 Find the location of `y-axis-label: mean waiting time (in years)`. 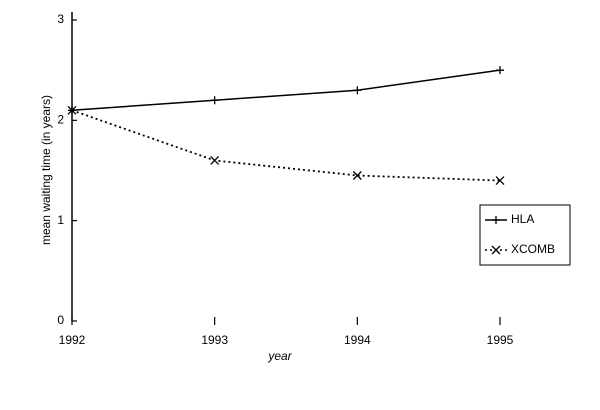

y-axis-label: mean waiting time (in years) is located at coordinates (46, 170).